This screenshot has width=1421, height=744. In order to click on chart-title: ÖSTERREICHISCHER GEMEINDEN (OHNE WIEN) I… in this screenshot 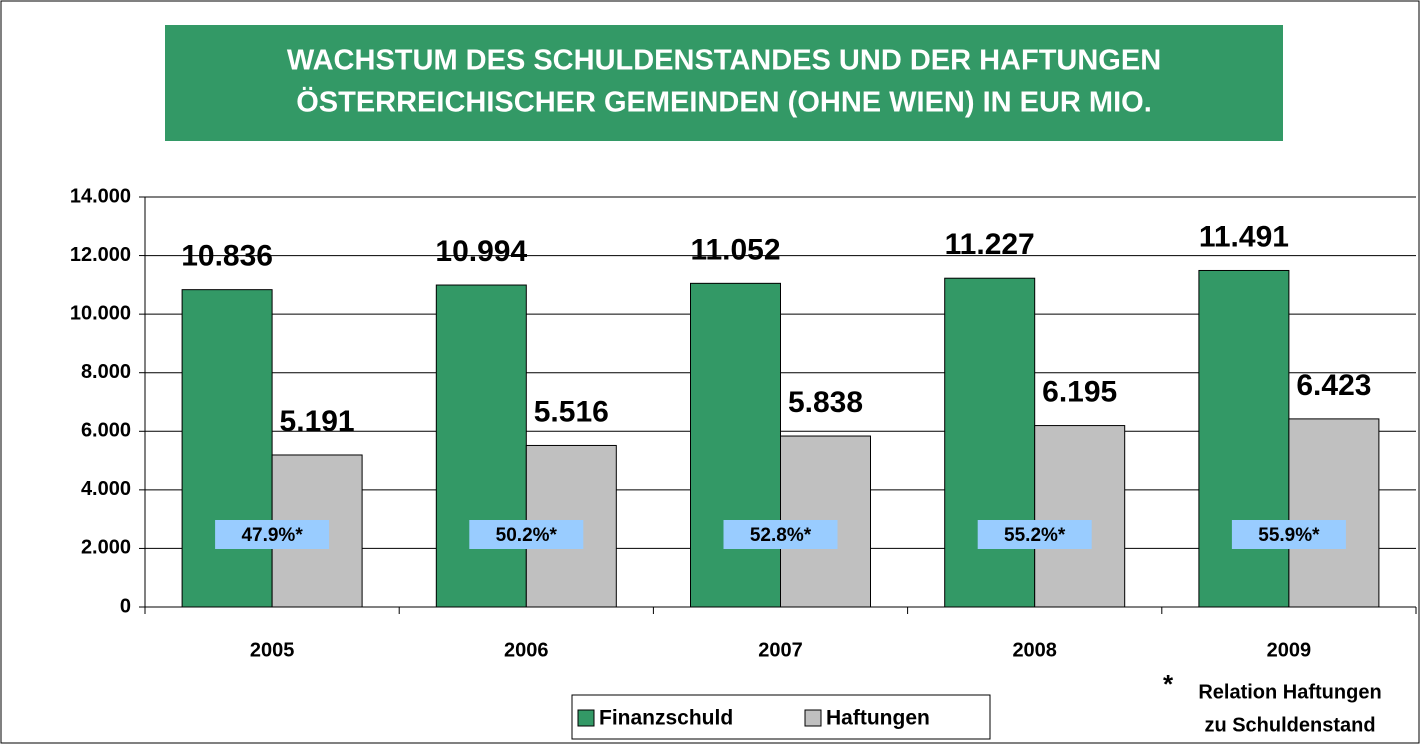, I will do `click(724, 102)`.